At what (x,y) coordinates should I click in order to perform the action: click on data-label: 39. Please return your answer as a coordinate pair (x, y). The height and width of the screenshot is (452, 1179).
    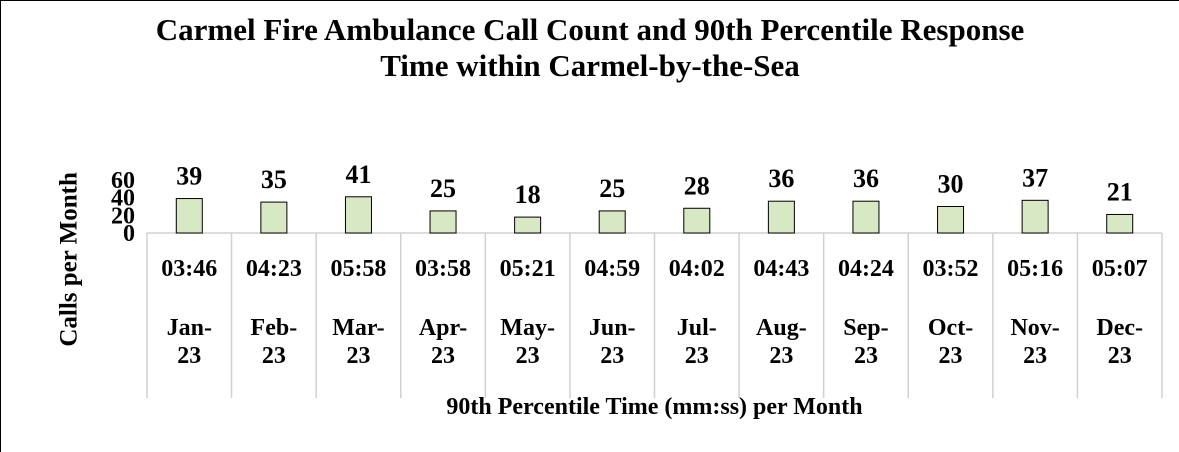
    Looking at the image, I should click on (189, 176).